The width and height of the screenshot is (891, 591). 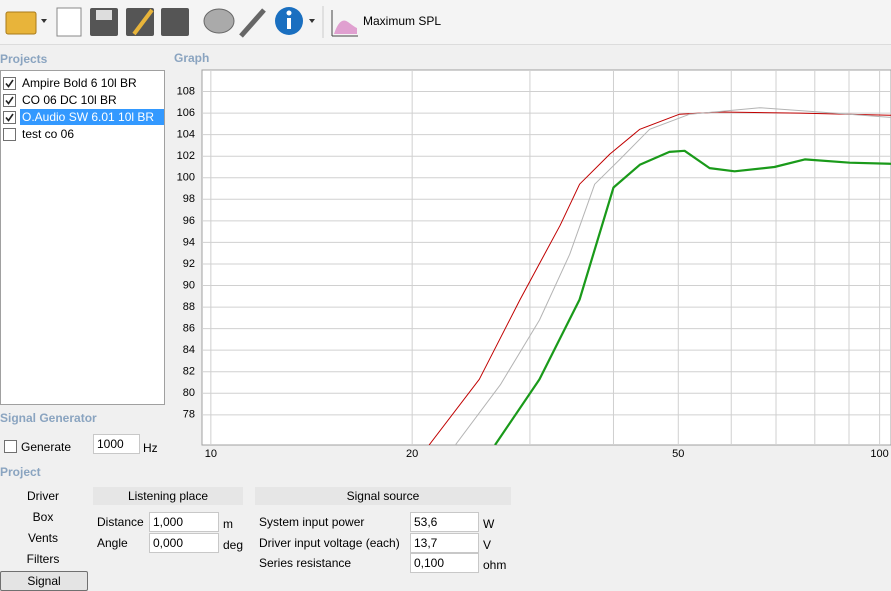 I want to click on info-glyph, so click(x=289, y=23).